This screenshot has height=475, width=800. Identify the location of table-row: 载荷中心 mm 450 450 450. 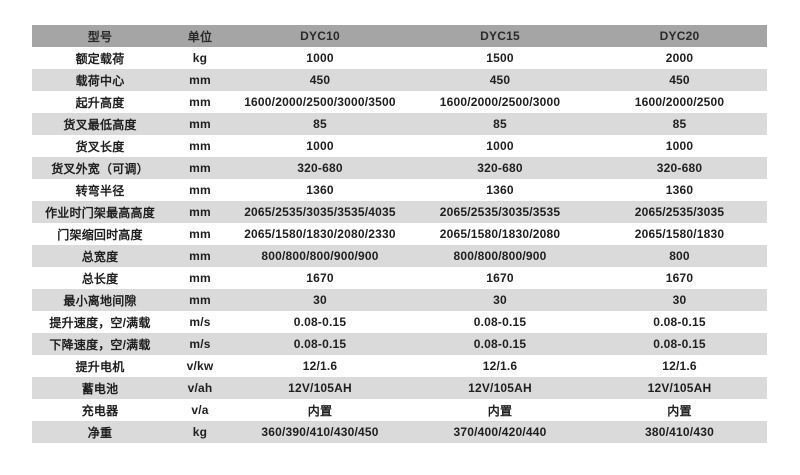
(399, 80).